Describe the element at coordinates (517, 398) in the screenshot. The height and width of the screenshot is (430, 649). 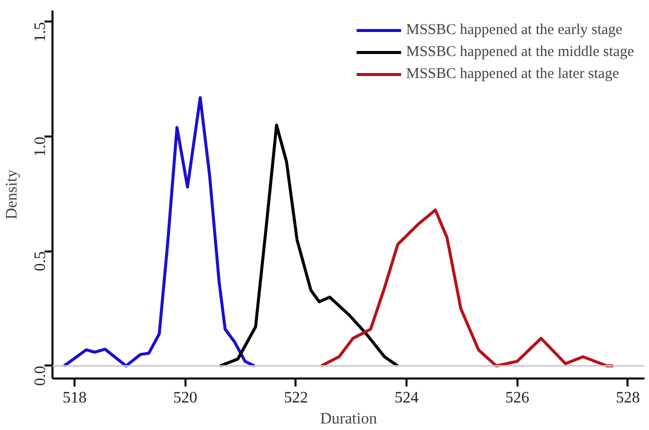
I see `x-tick-label: 526` at that location.